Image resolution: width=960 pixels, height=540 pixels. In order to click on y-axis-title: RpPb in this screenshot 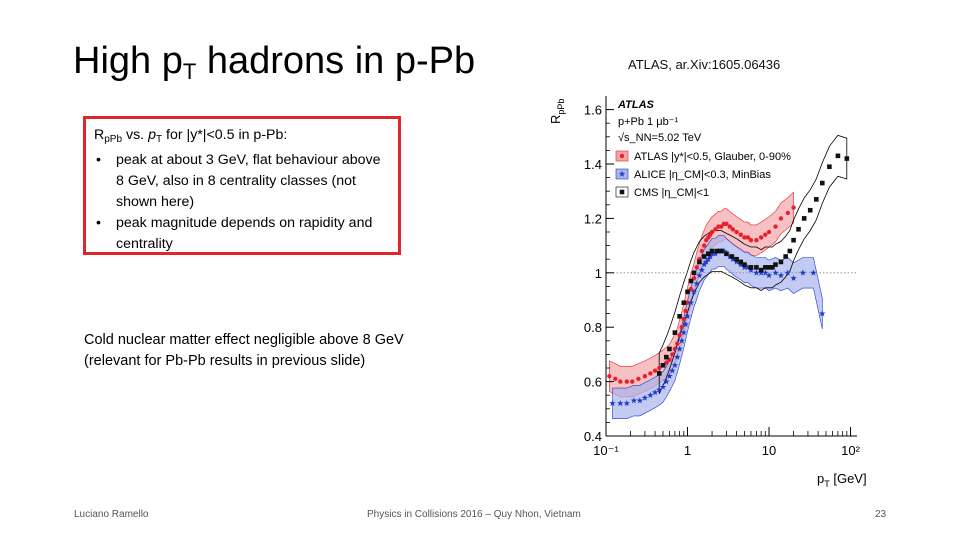, I will do `click(557, 111)`.